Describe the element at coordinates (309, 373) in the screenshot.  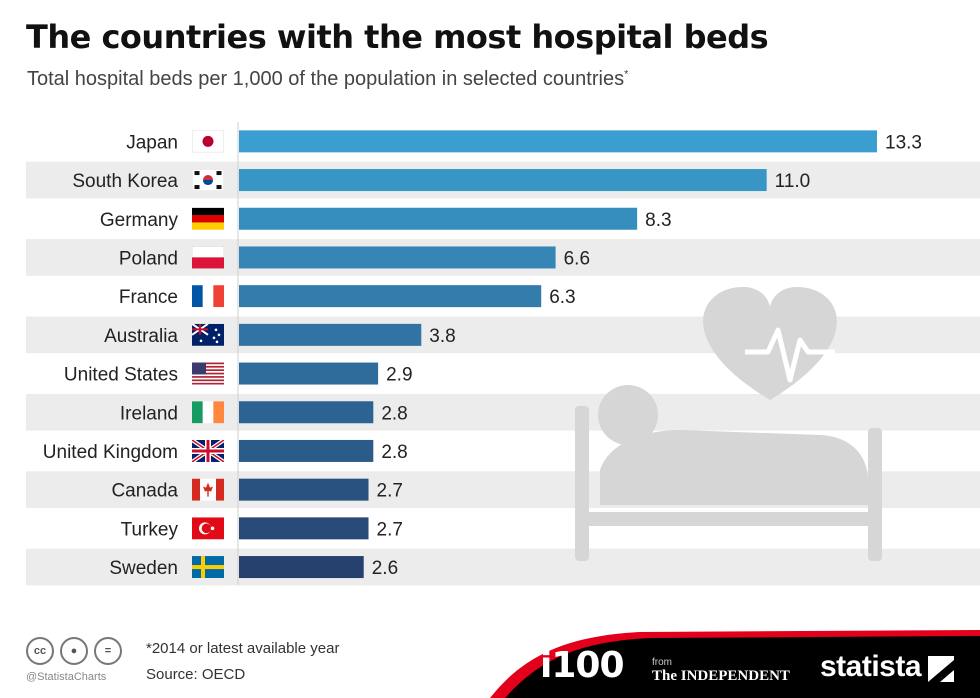
I see `bar-united-states` at that location.